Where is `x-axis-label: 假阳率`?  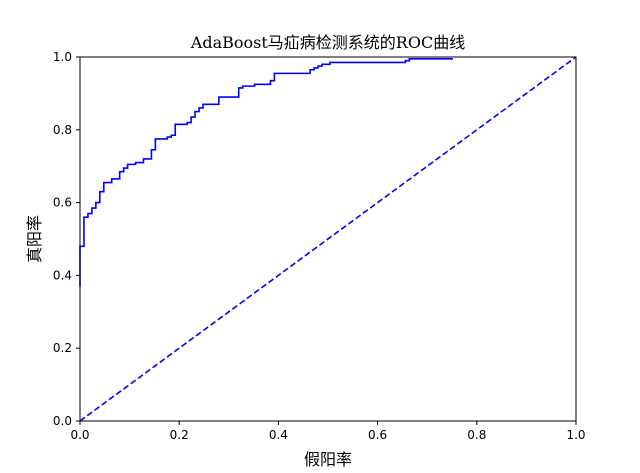
x-axis-label: 假阳率 is located at coordinates (328, 459).